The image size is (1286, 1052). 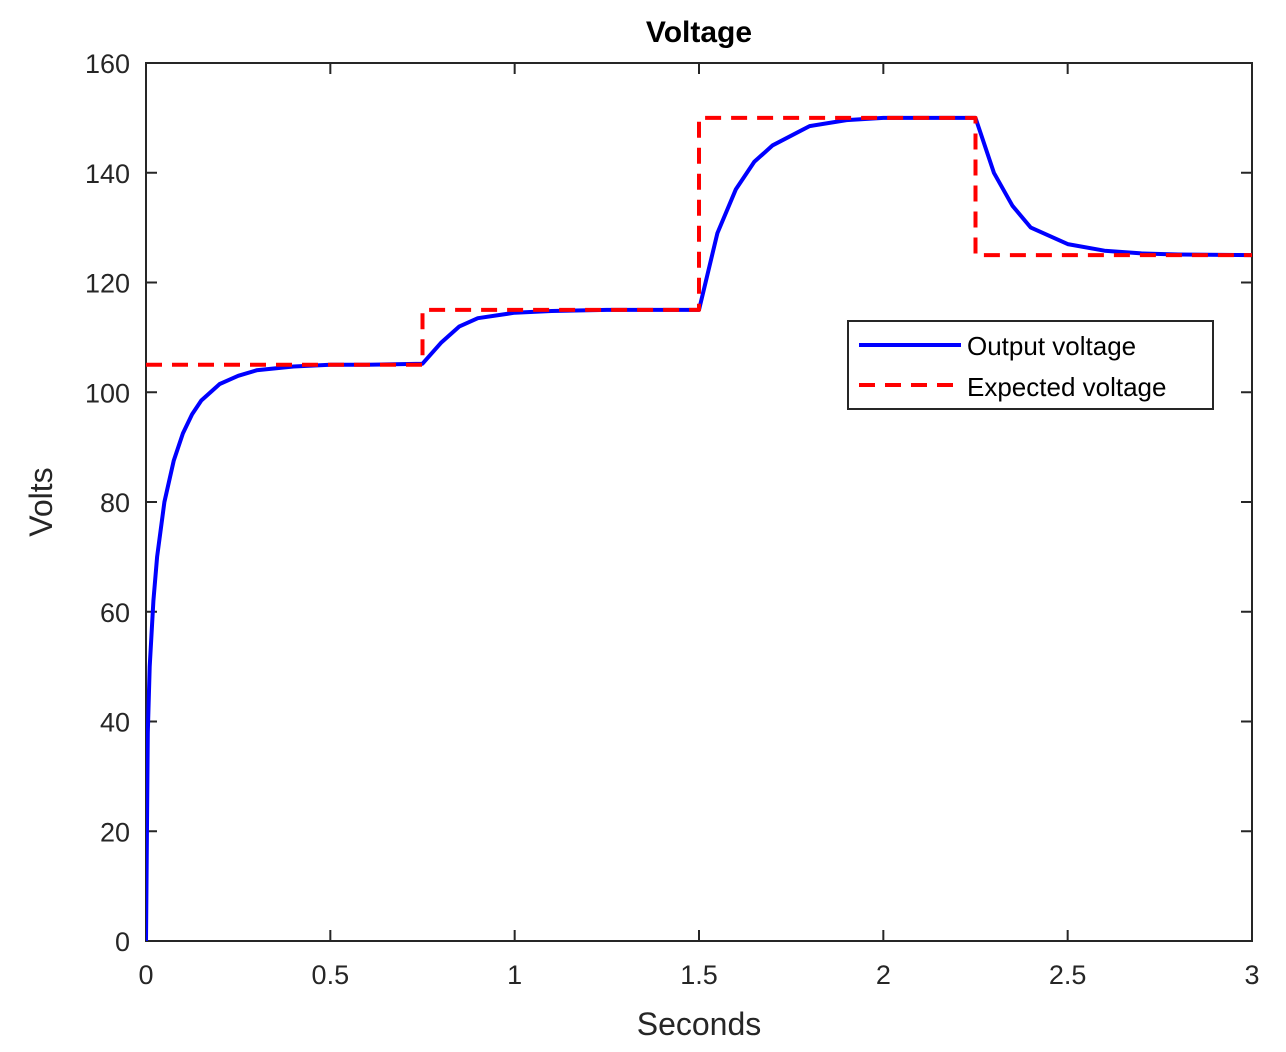 I want to click on y-tick-label: 20, so click(x=115, y=832).